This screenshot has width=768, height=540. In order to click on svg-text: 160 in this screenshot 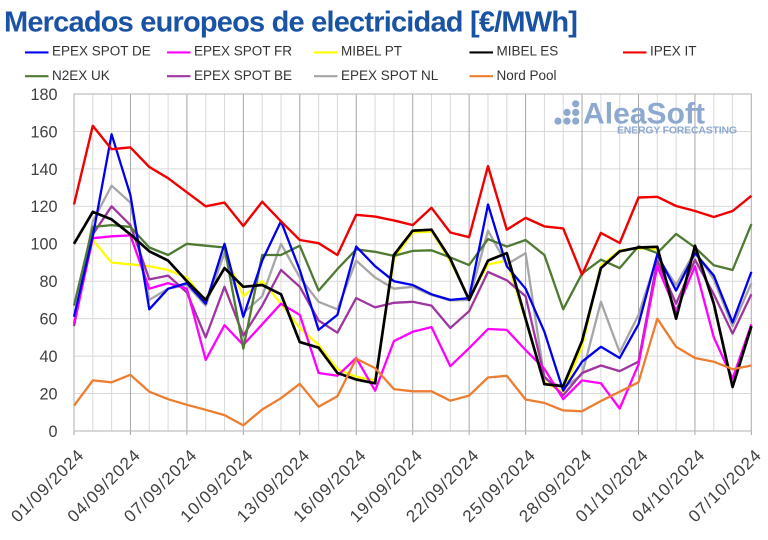, I will do `click(43, 132)`.